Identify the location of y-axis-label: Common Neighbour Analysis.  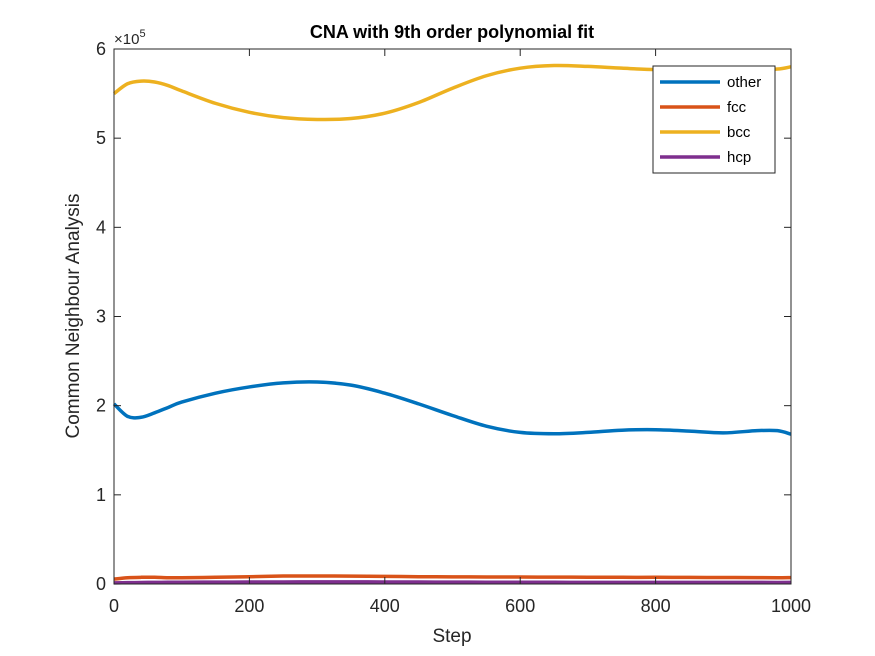
(73, 315).